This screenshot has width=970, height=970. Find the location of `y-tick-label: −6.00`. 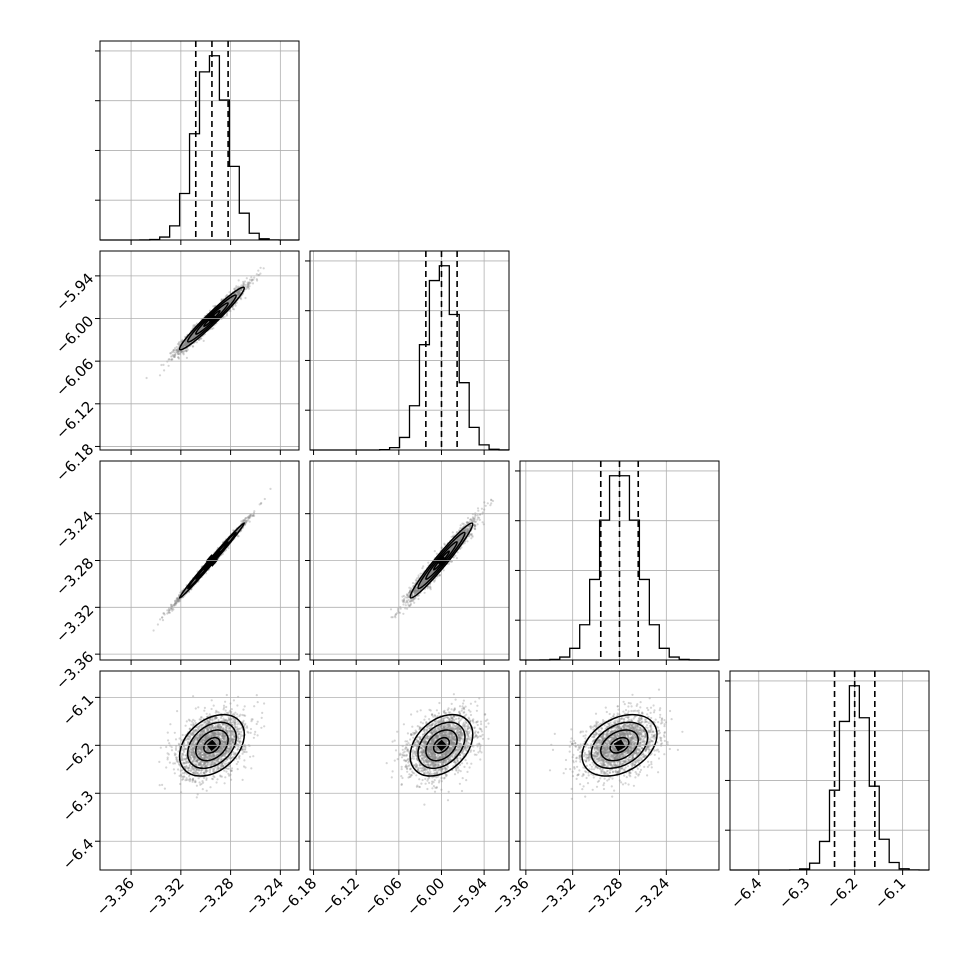

y-tick-label: −6.00 is located at coordinates (74, 334).